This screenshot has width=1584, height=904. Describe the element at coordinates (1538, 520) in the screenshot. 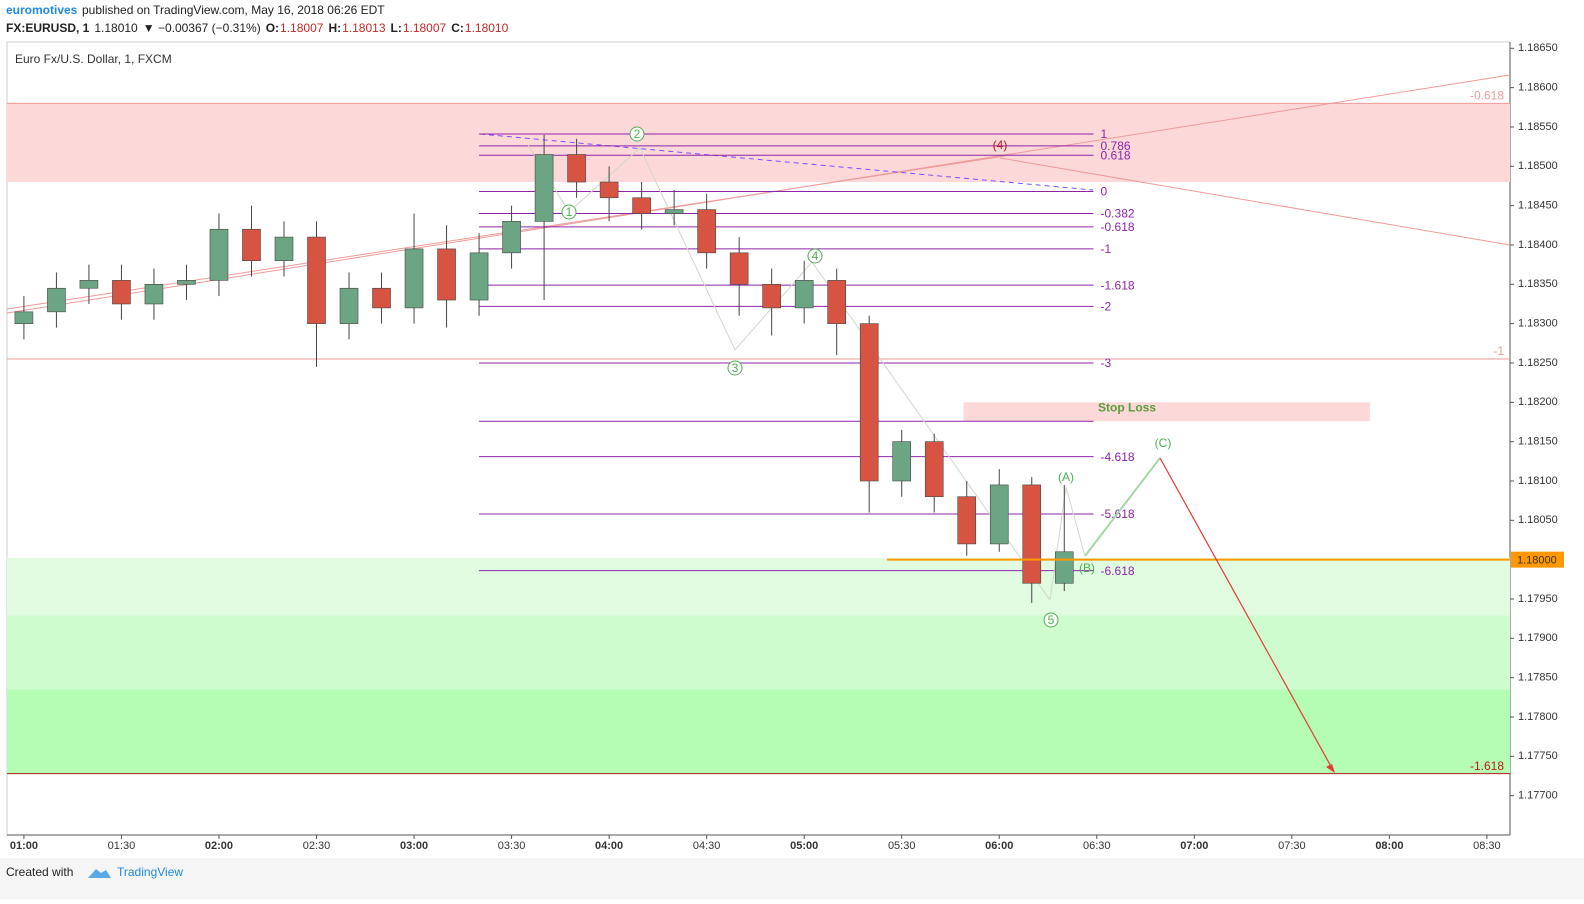

I see `y-tick-label: 1.18050` at that location.